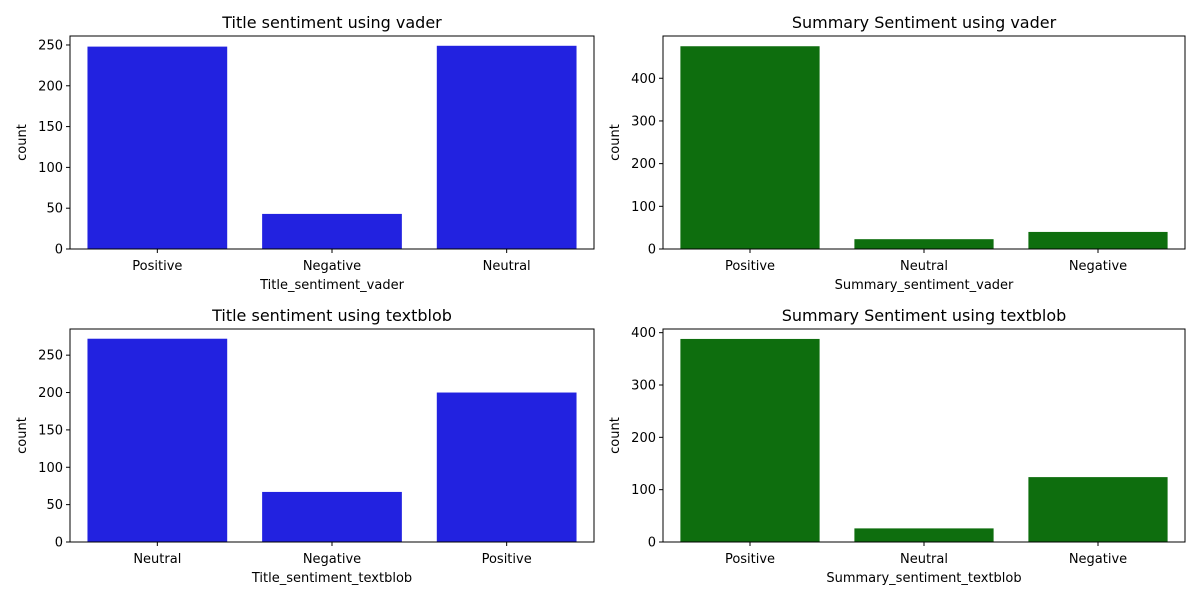 The width and height of the screenshot is (1200, 600). I want to click on x-axis-label: Title_sentiment_textblob, so click(331, 578).